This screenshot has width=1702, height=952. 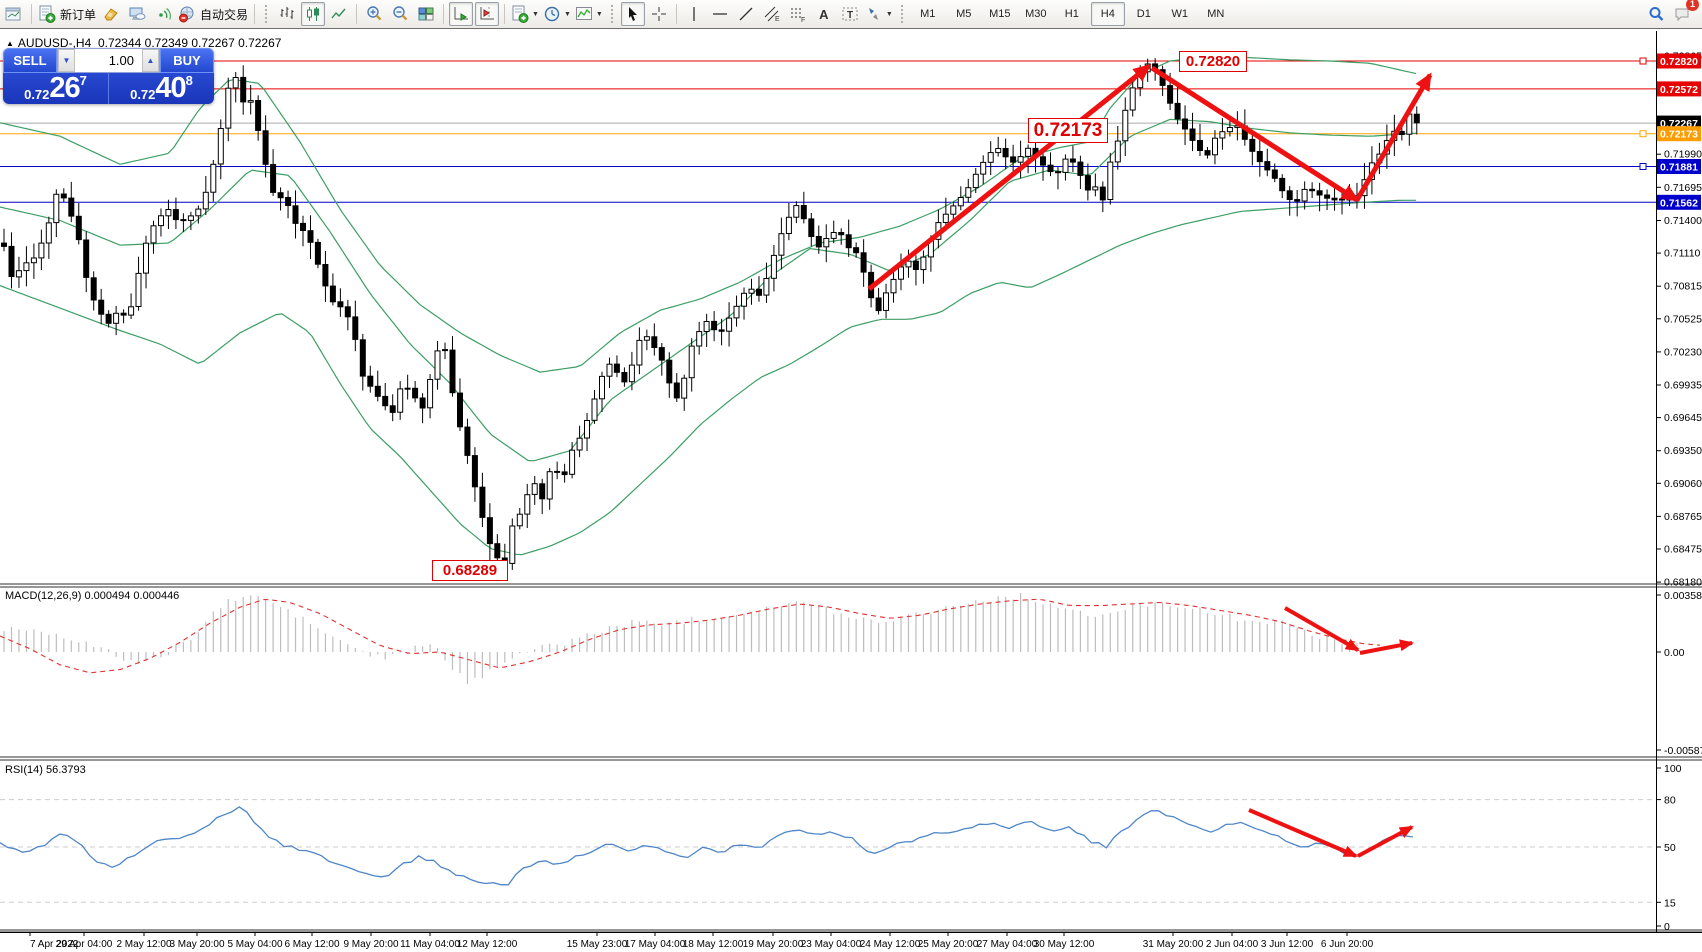 I want to click on buy-price-display: 0.72 40 8, so click(x=161, y=88).